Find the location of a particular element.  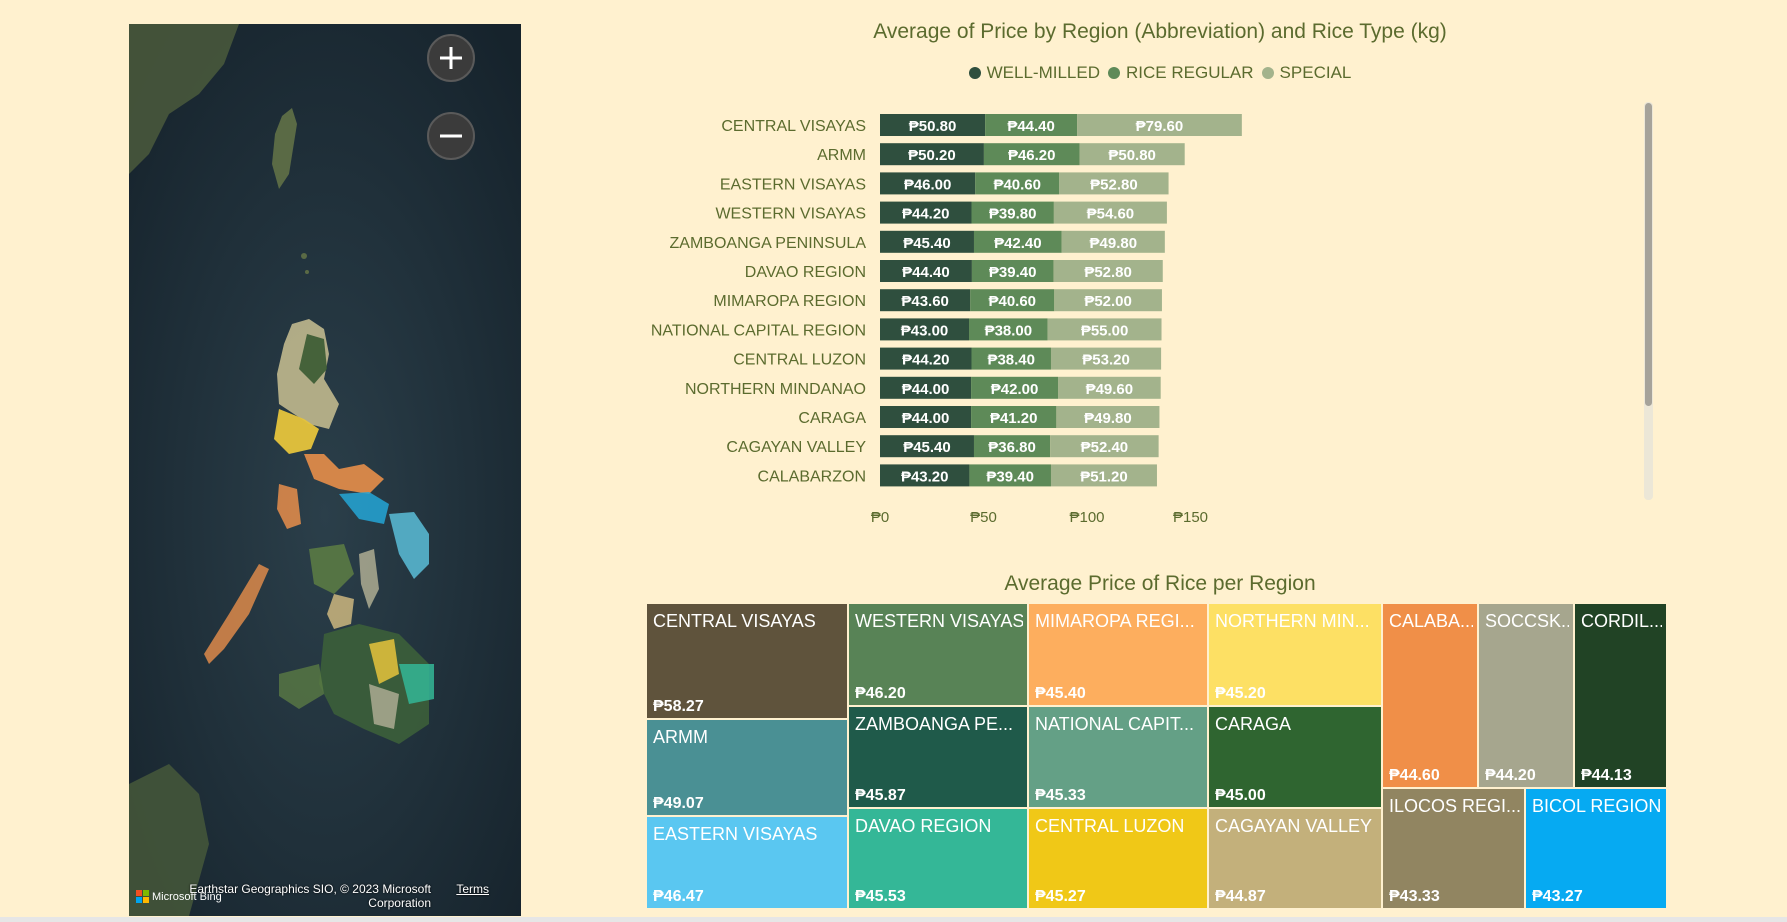

treemap-tile-value: ₱45.40 is located at coordinates (1060, 693).